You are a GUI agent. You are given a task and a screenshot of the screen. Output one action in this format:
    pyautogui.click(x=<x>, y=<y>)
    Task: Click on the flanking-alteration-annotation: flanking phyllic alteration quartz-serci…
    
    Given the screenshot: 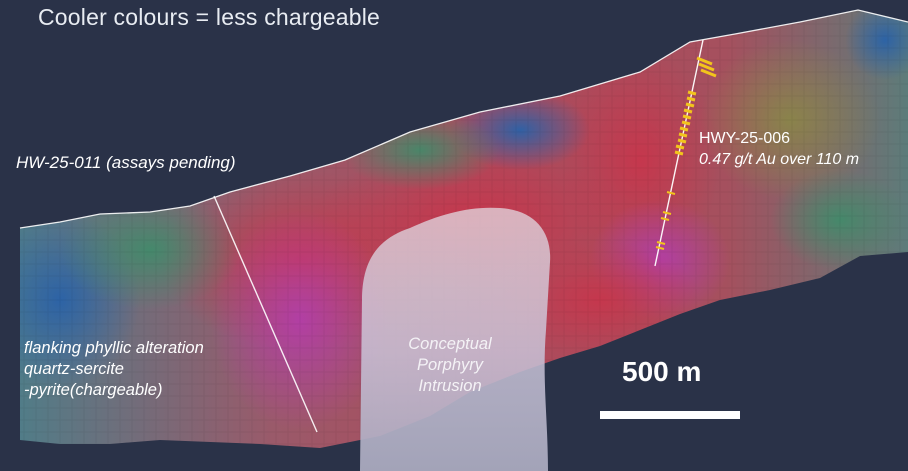 What is the action you would take?
    pyautogui.click(x=114, y=369)
    